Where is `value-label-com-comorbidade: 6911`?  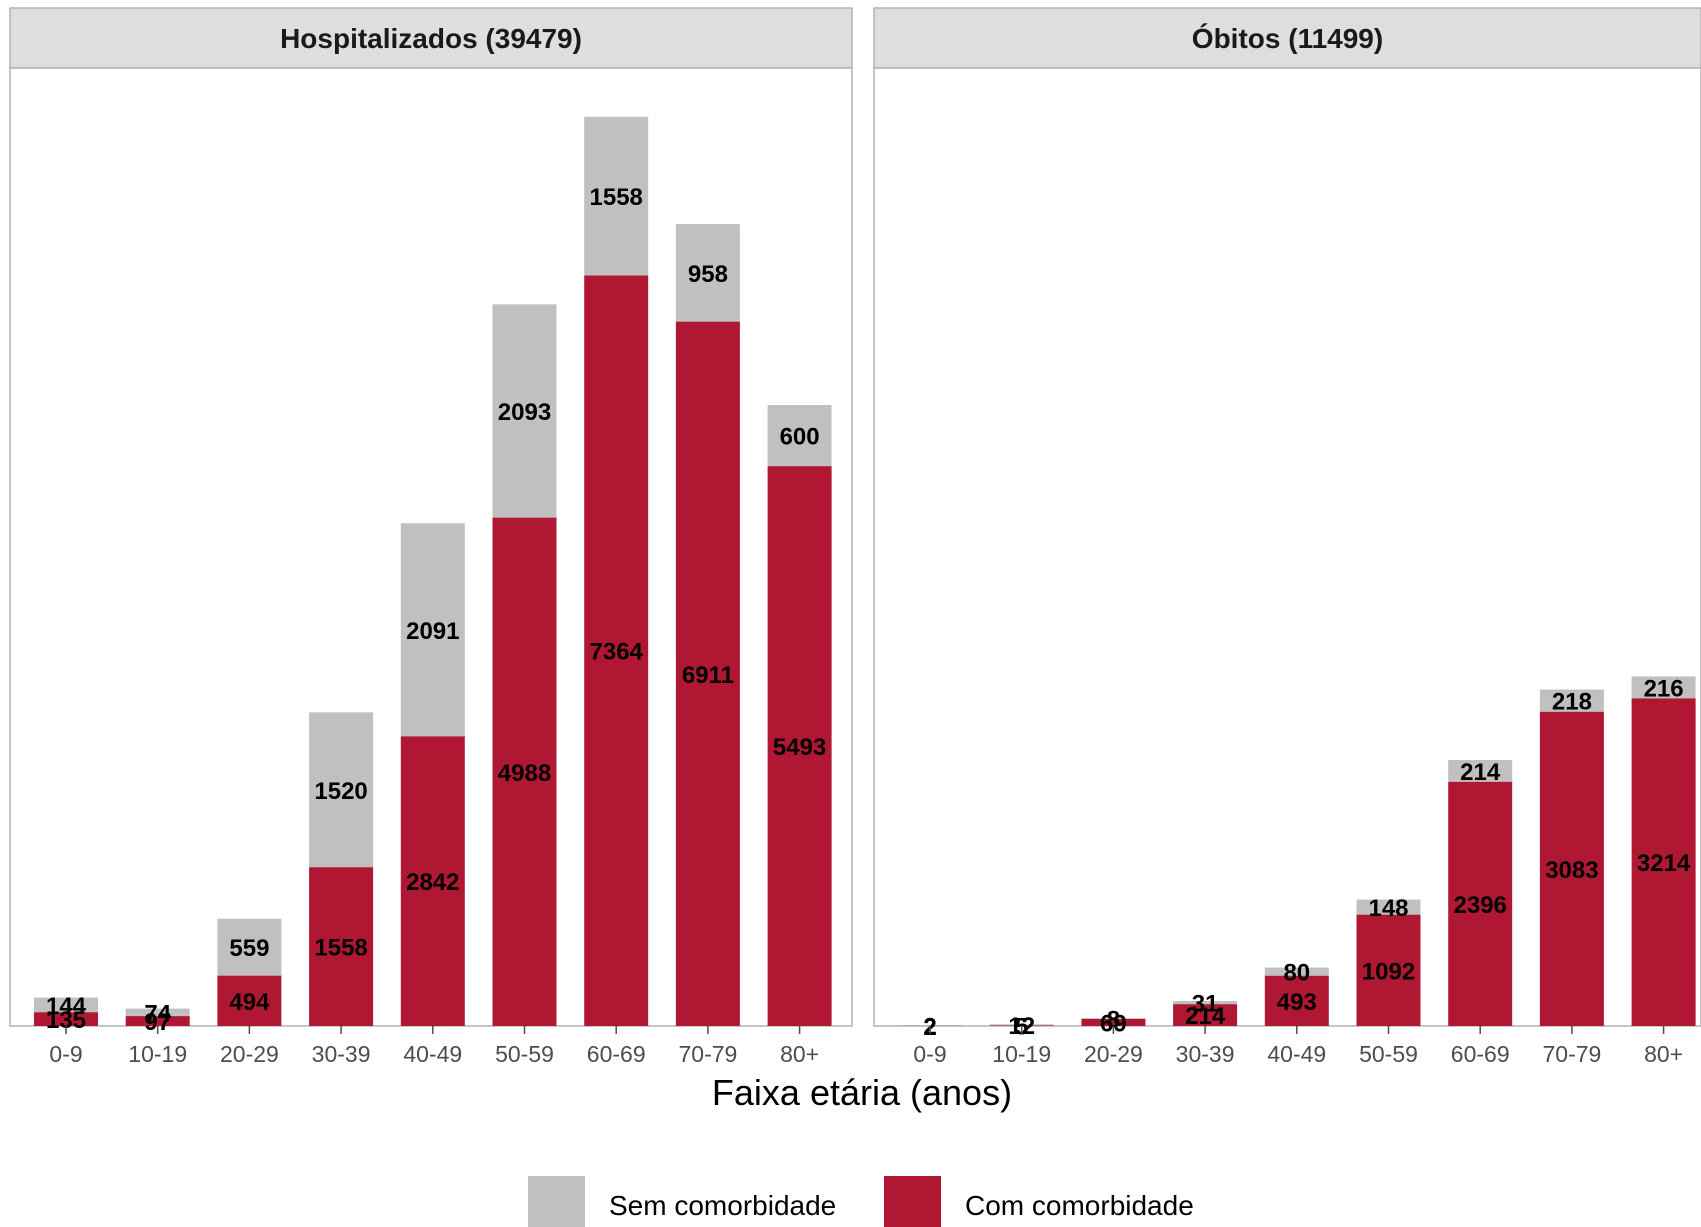
value-label-com-comorbidade: 6911 is located at coordinates (708, 675).